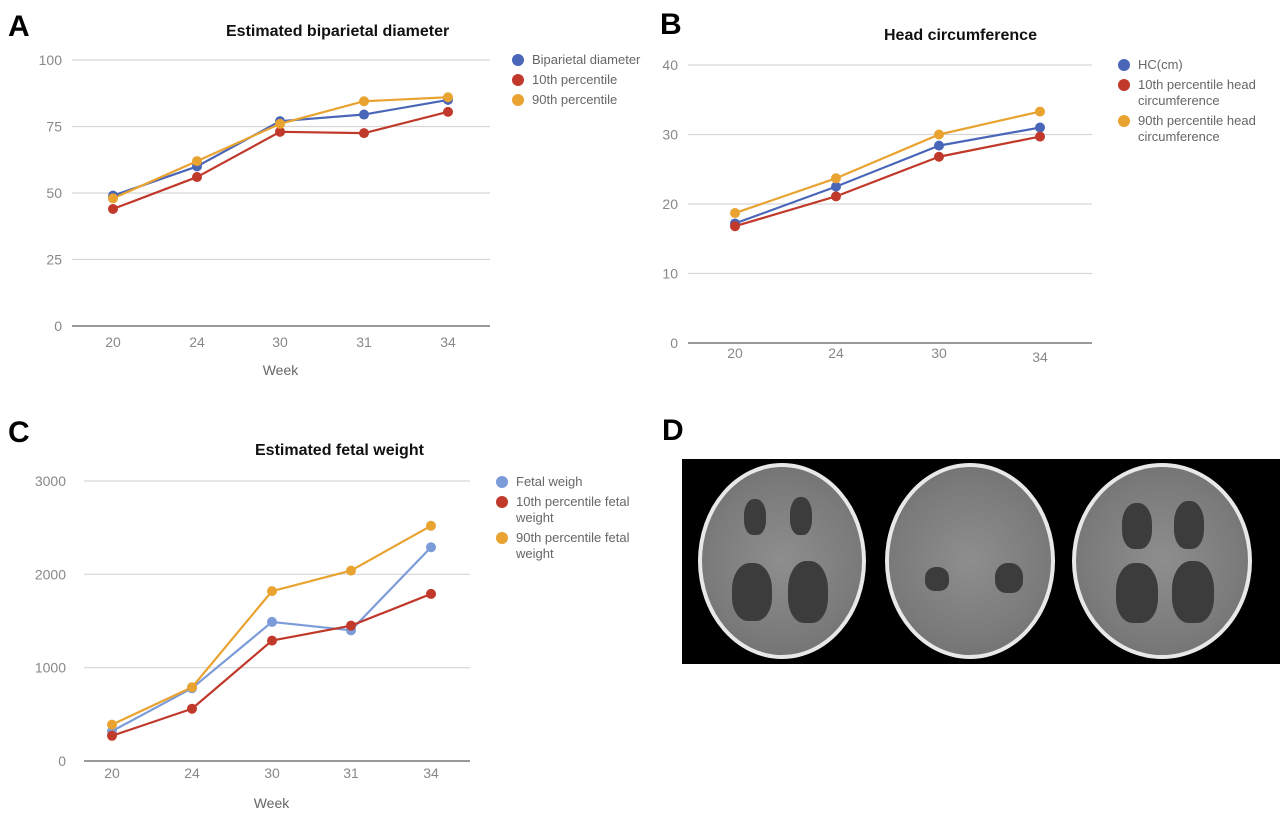 The width and height of the screenshot is (1280, 813). Describe the element at coordinates (960, 35) in the screenshot. I see `chart-b-title: Head circumference` at that location.